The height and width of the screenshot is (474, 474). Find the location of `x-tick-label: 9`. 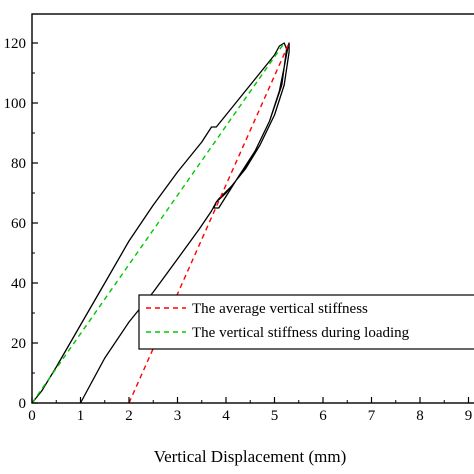

x-tick-label: 9 is located at coordinates (469, 416).